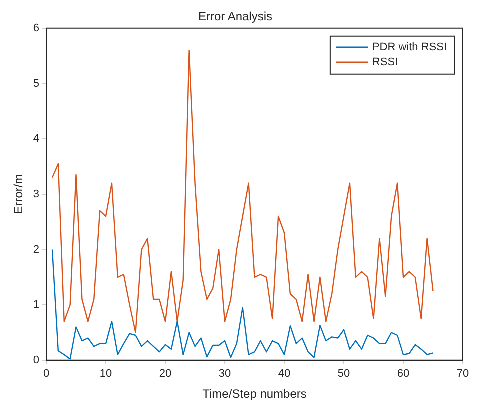 Image resolution: width=485 pixels, height=414 pixels. Describe the element at coordinates (36, 28) in the screenshot. I see `y-tick-label: 6` at that location.